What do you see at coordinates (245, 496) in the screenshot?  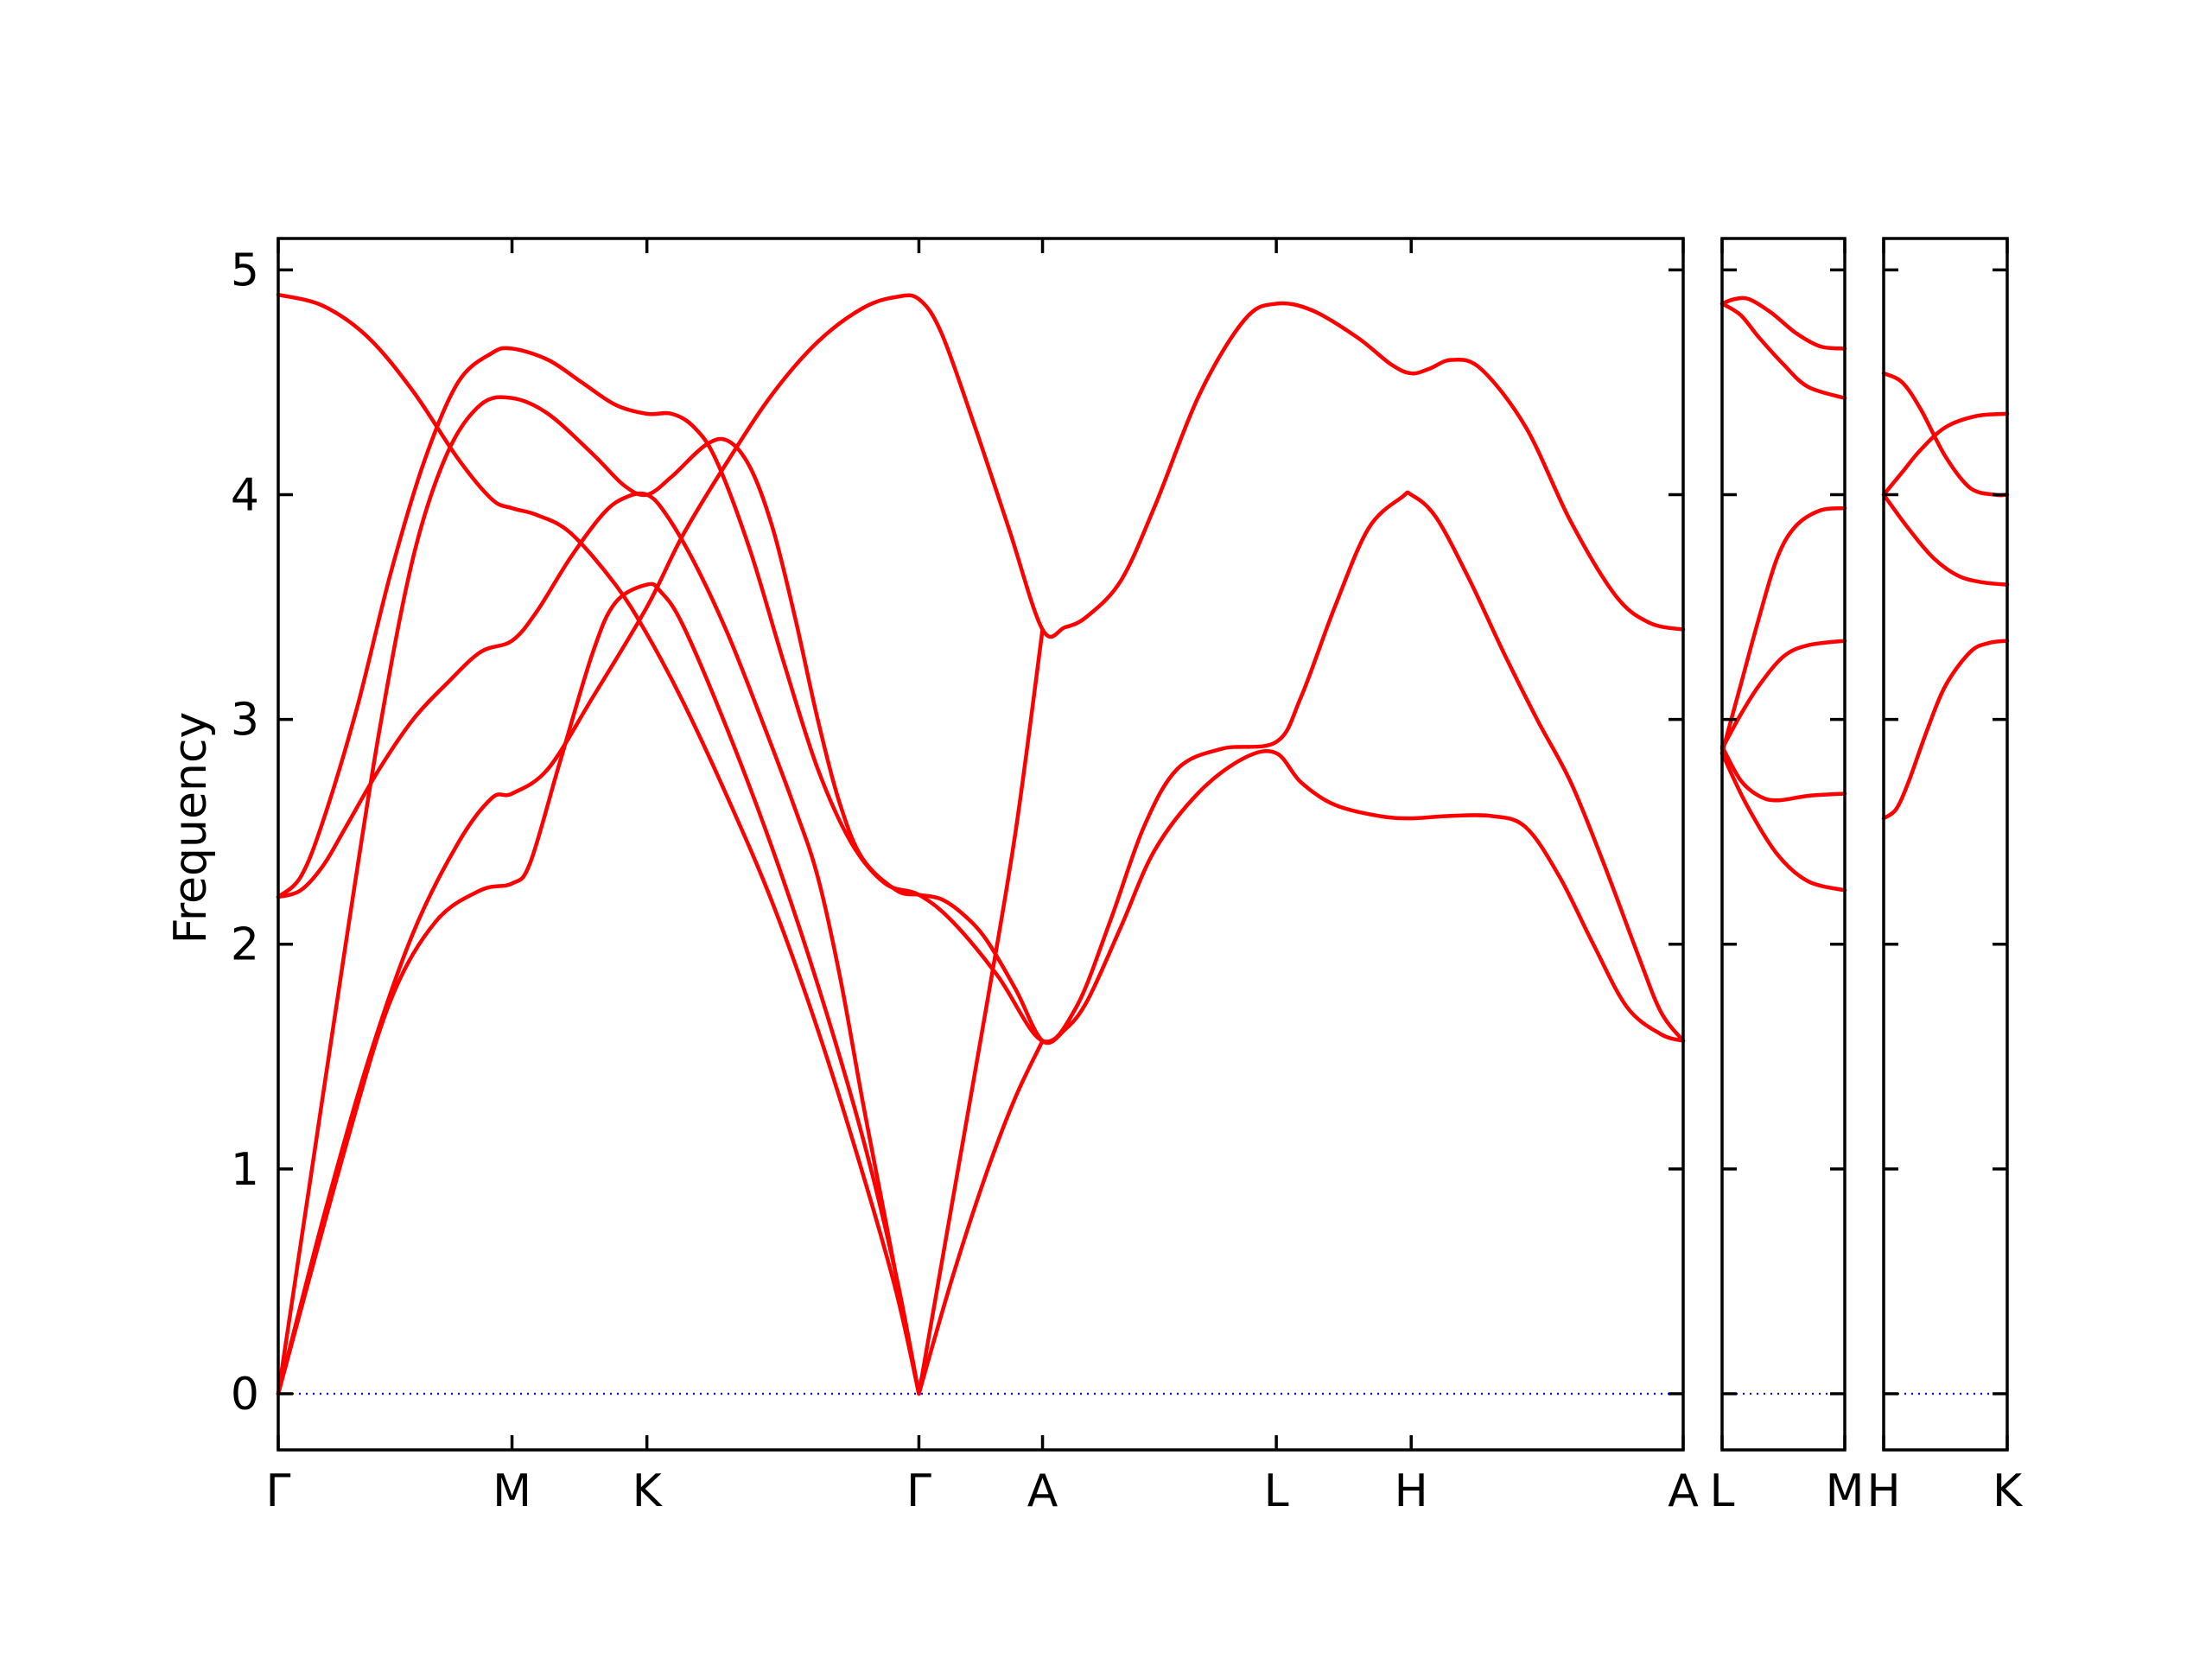 I see `y-tick-label: 4` at bounding box center [245, 496].